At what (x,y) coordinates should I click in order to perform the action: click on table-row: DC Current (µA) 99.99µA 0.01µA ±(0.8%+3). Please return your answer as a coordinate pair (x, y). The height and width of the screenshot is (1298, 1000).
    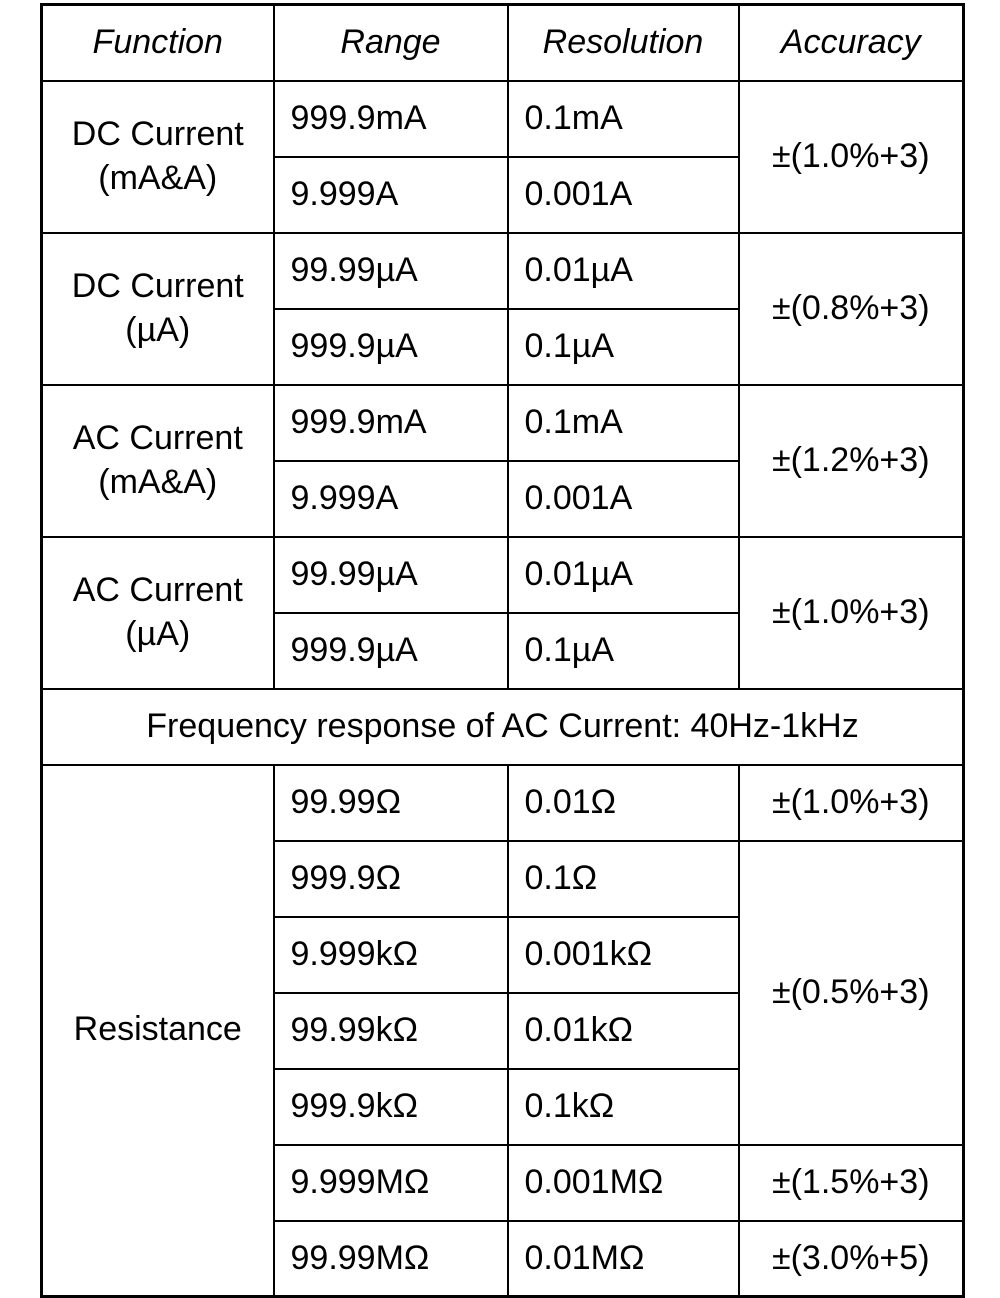
    Looking at the image, I should click on (502, 308).